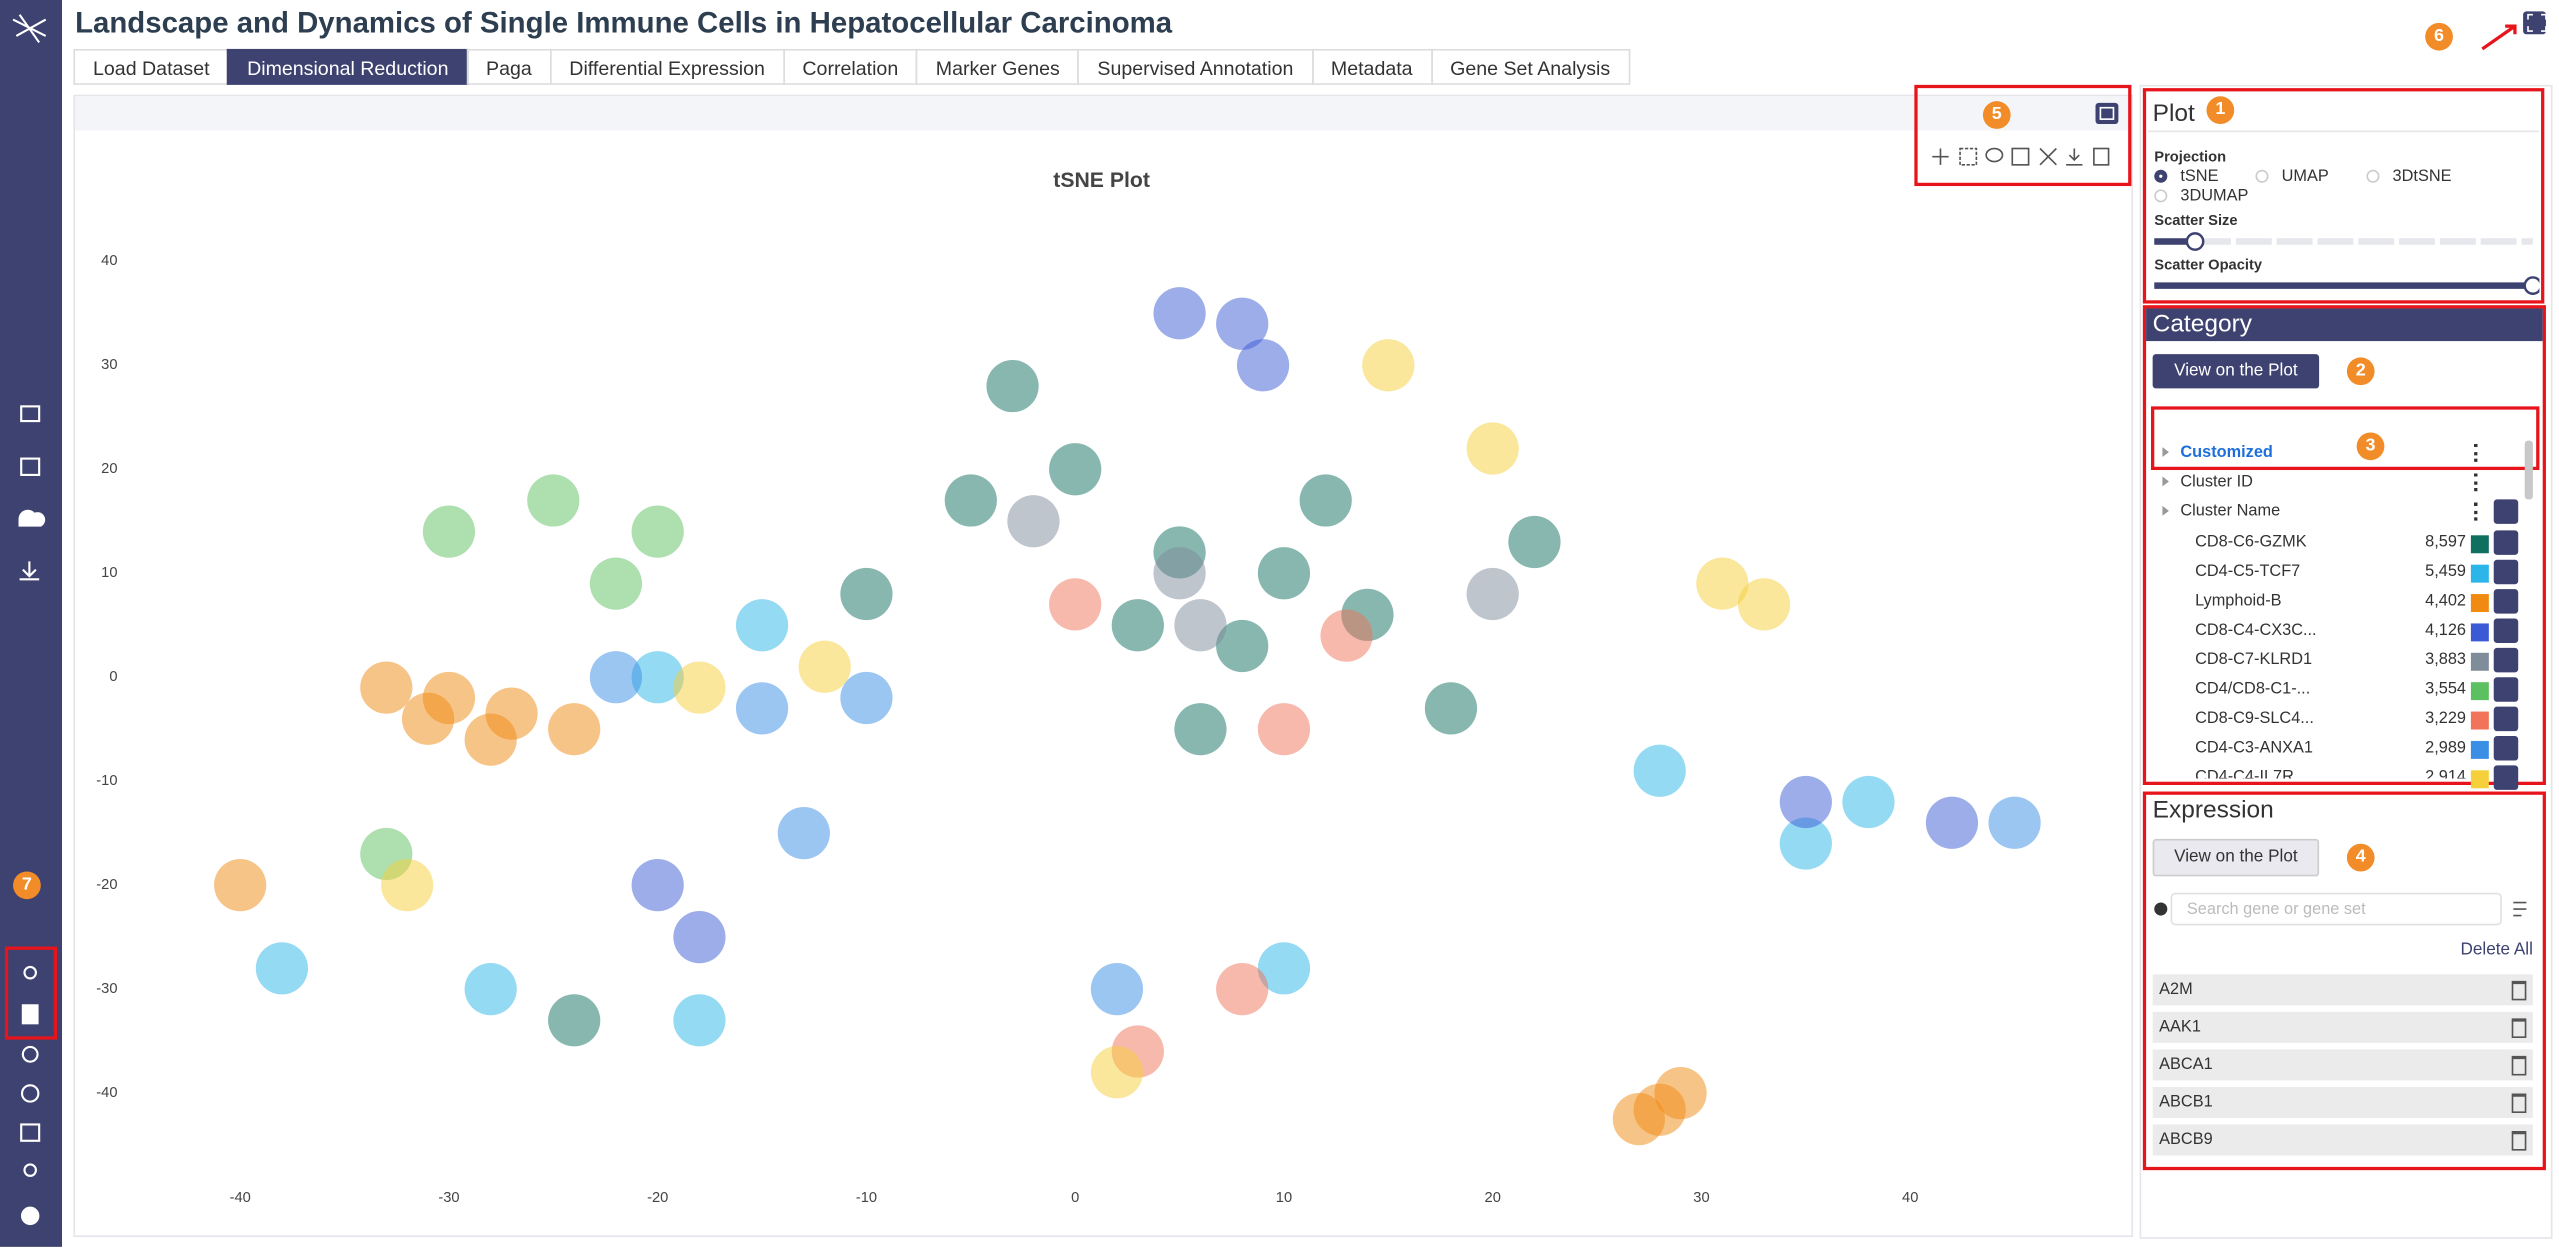 The width and height of the screenshot is (2559, 1255). I want to click on tab: Gene Set Analysis, so click(1530, 66).